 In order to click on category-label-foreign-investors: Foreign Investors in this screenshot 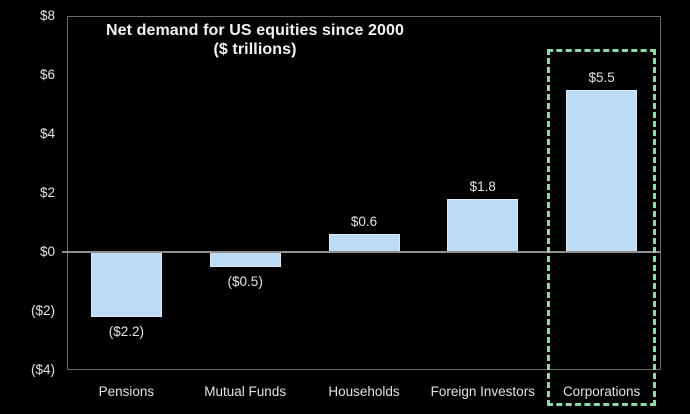, I will do `click(482, 391)`.